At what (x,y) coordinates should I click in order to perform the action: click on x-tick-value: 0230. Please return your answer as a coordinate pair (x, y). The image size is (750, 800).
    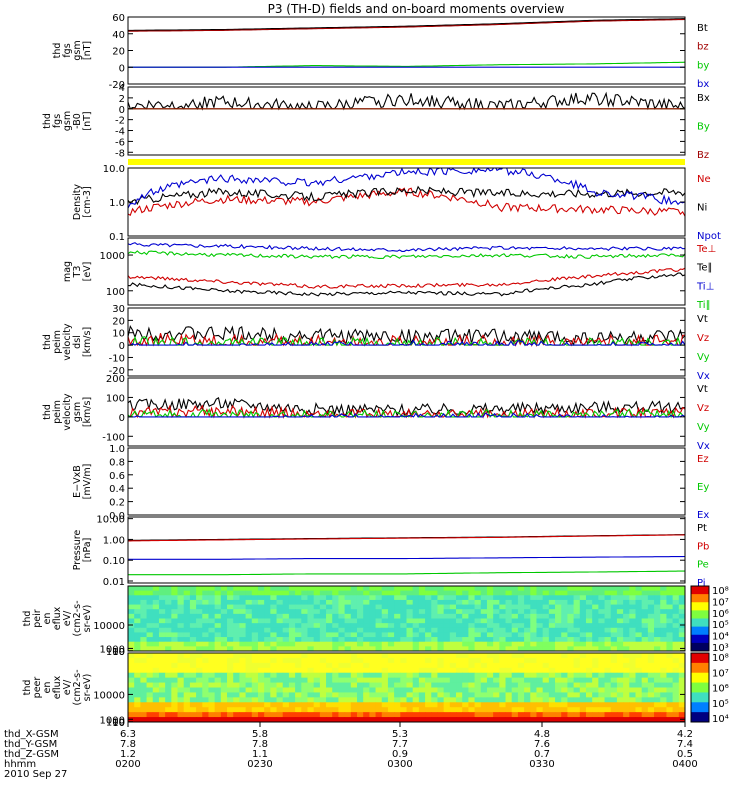
    Looking at the image, I should click on (259, 764).